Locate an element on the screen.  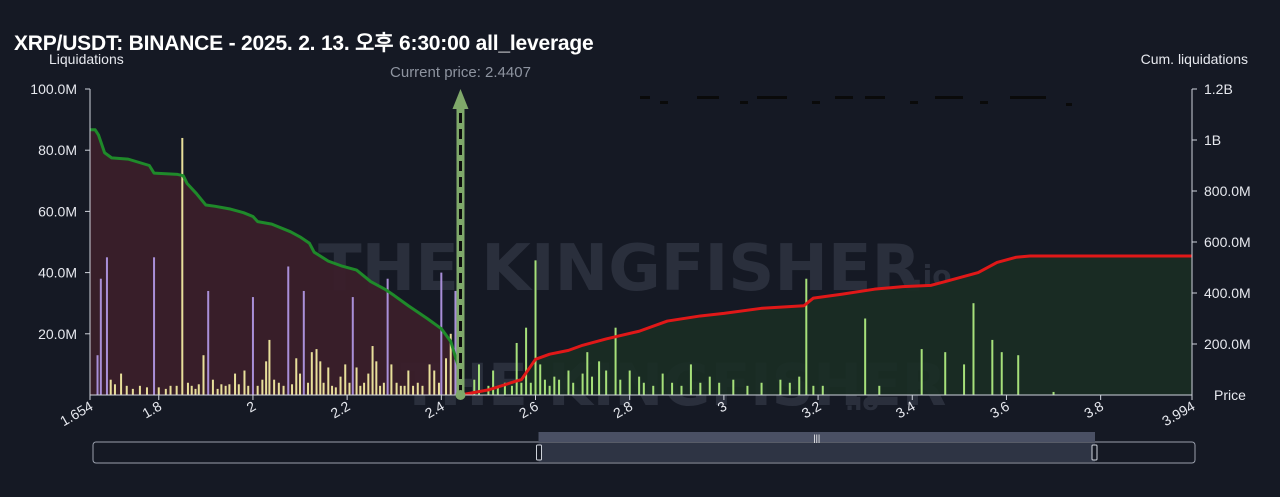
navigator-window is located at coordinates (816, 452).